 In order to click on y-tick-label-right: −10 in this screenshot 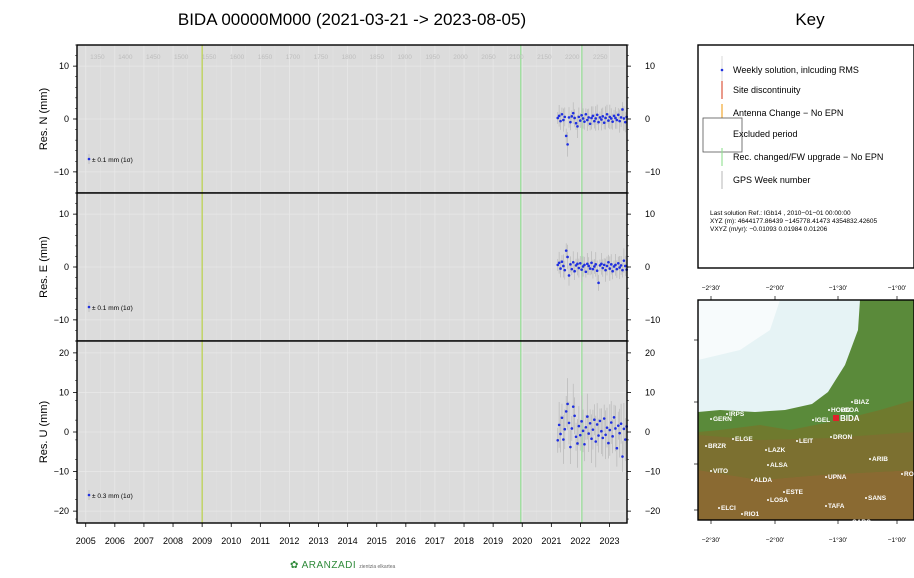, I will do `click(652, 320)`.